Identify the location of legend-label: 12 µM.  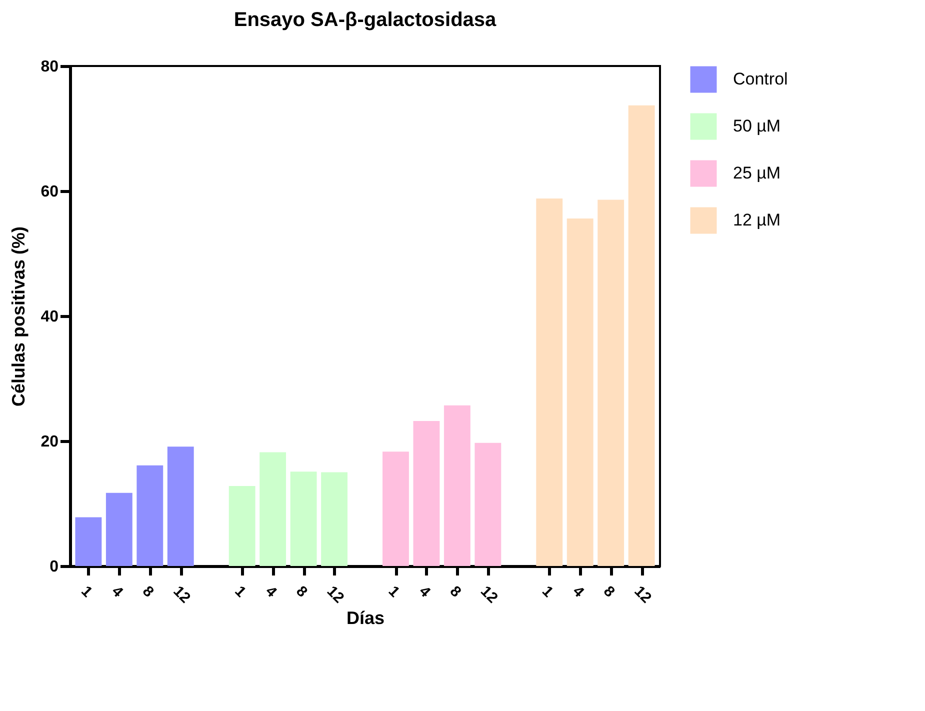
(757, 220).